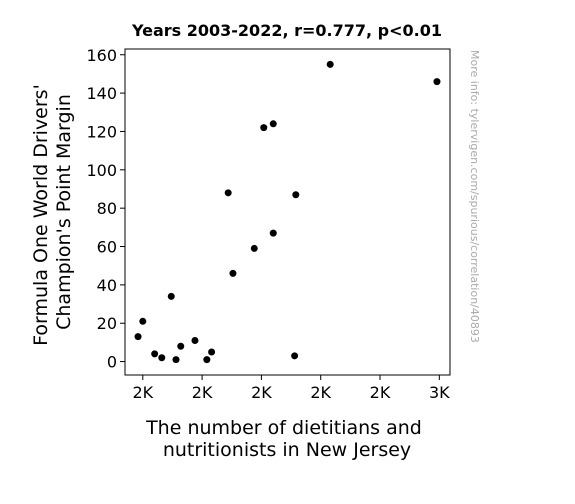 The image size is (575, 504). Describe the element at coordinates (101, 93) in the screenshot. I see `y-tick-label: 140` at that location.